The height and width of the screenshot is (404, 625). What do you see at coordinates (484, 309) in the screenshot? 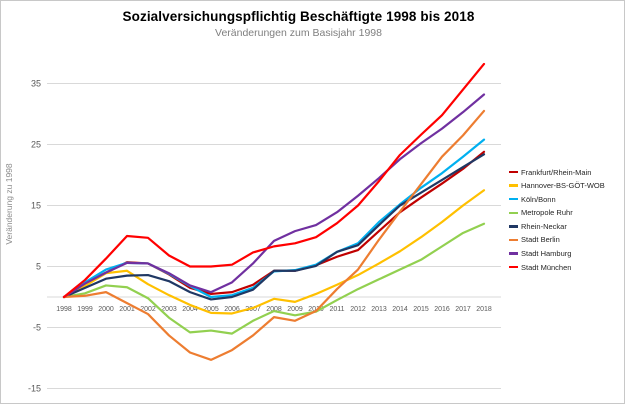
I see `x-tick-label: 2018` at bounding box center [484, 309].